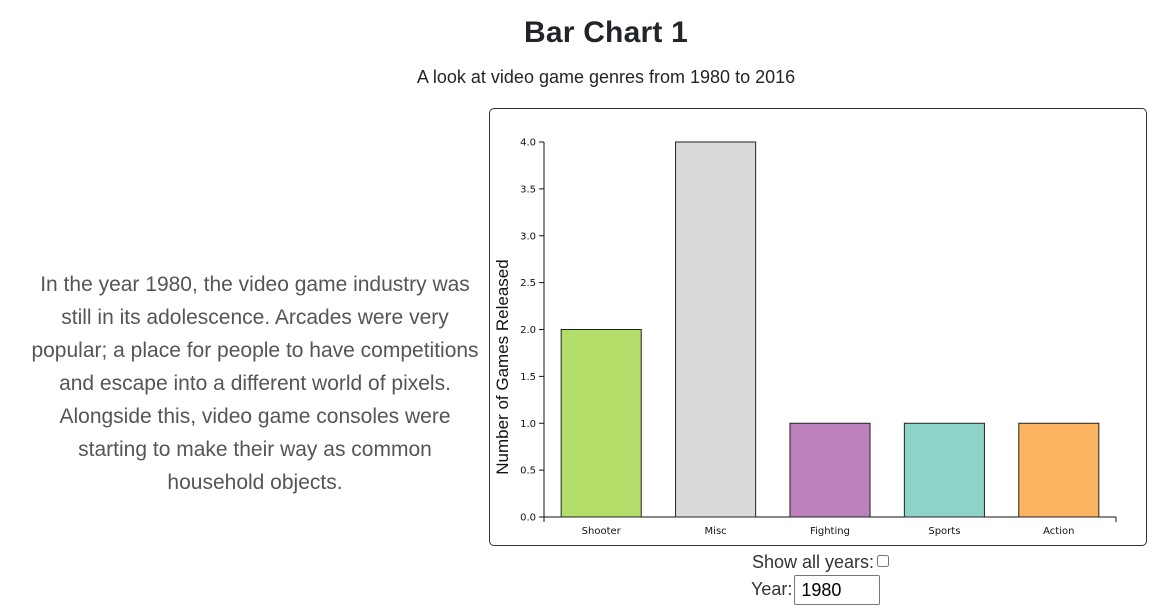 Image resolution: width=1162 pixels, height=609 pixels. What do you see at coordinates (944, 470) in the screenshot?
I see `bar-sports` at bounding box center [944, 470].